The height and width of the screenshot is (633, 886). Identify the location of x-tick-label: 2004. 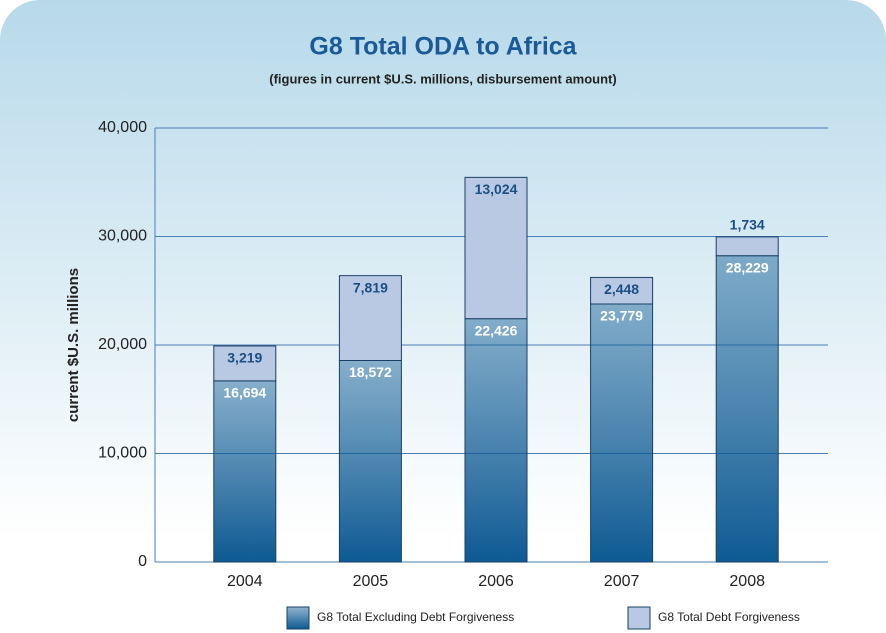
(245, 581).